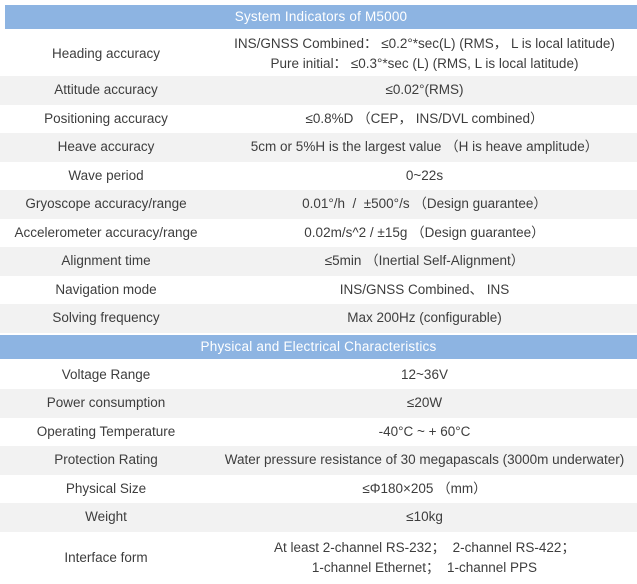 The width and height of the screenshot is (637, 584). Describe the element at coordinates (106, 289) in the screenshot. I see `spec-label: Navigation mode` at that location.